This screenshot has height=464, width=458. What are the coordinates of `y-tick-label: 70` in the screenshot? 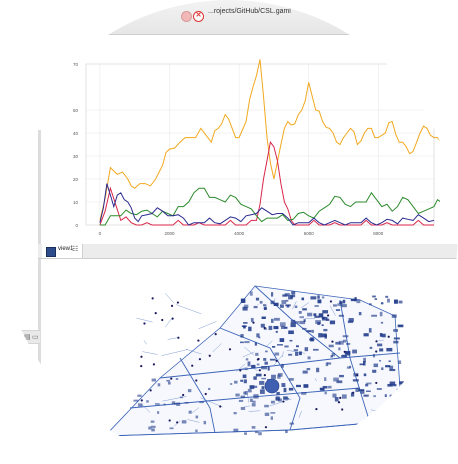 It's located at (76, 64).